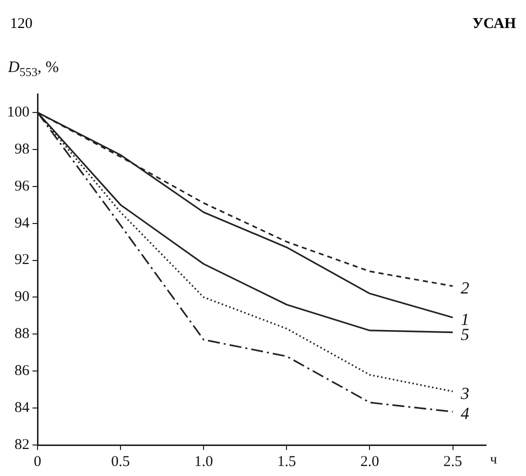  Describe the element at coordinates (22, 149) in the screenshot. I see `y-tick-label: 98` at that location.